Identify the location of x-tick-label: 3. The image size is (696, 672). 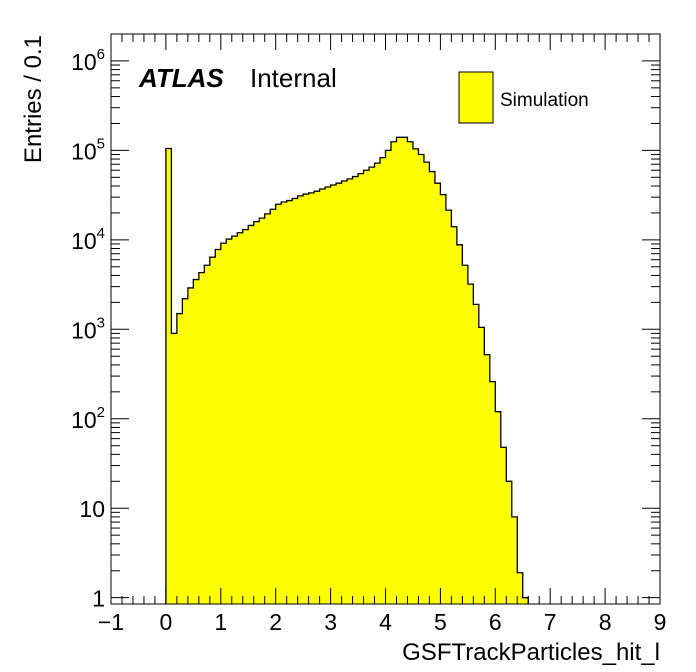
(330, 622).